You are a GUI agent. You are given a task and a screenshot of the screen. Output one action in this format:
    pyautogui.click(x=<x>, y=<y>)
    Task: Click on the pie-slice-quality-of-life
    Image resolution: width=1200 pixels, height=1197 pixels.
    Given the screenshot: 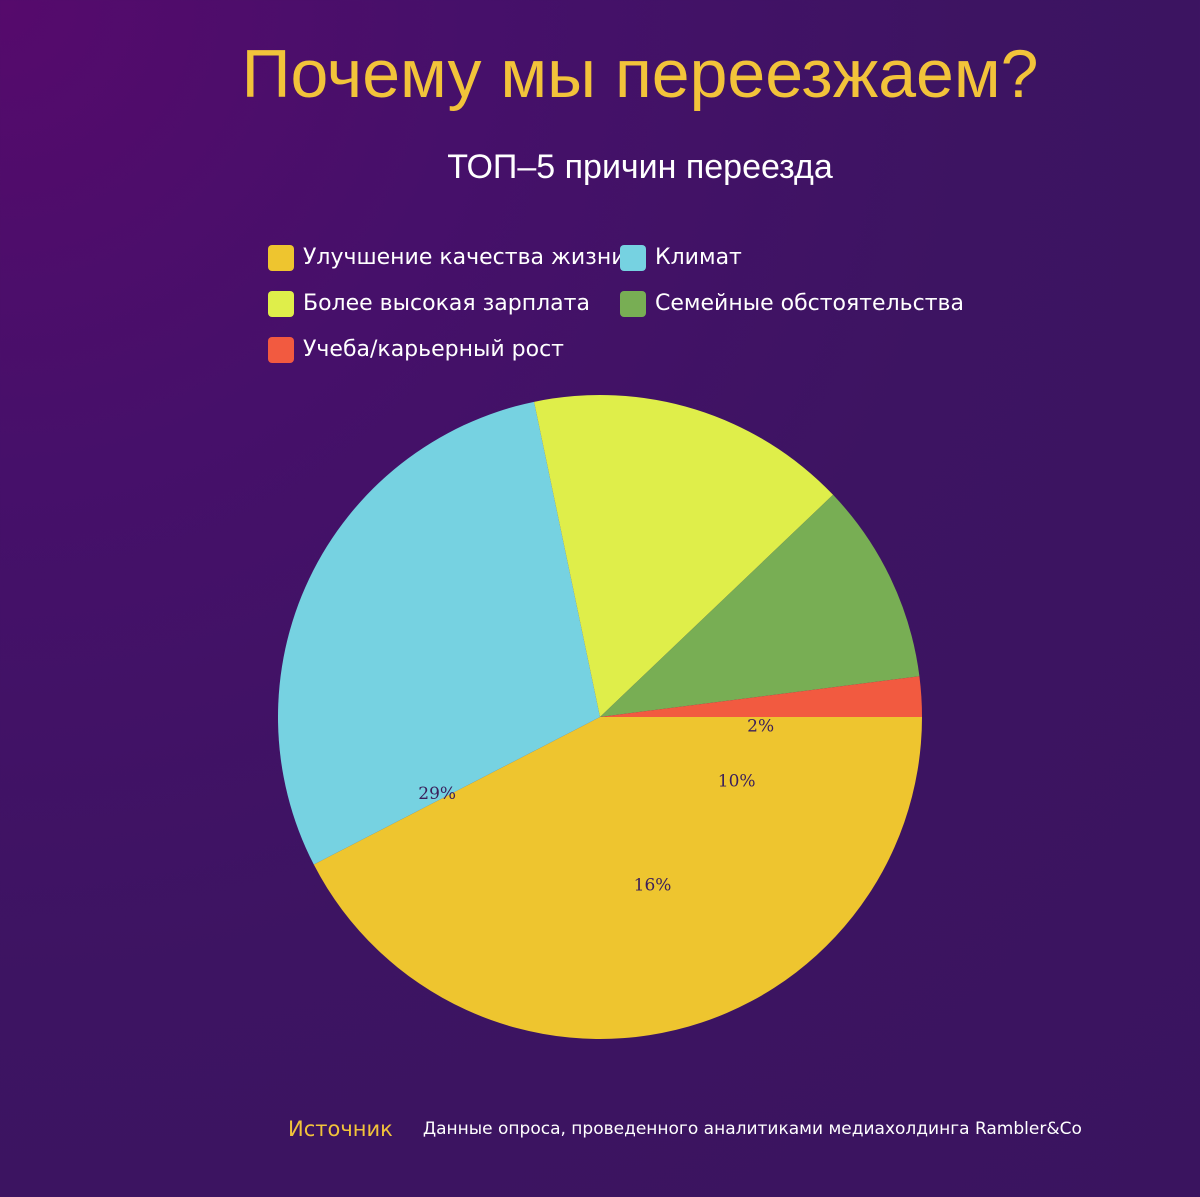 What is the action you would take?
    pyautogui.click(x=617, y=878)
    